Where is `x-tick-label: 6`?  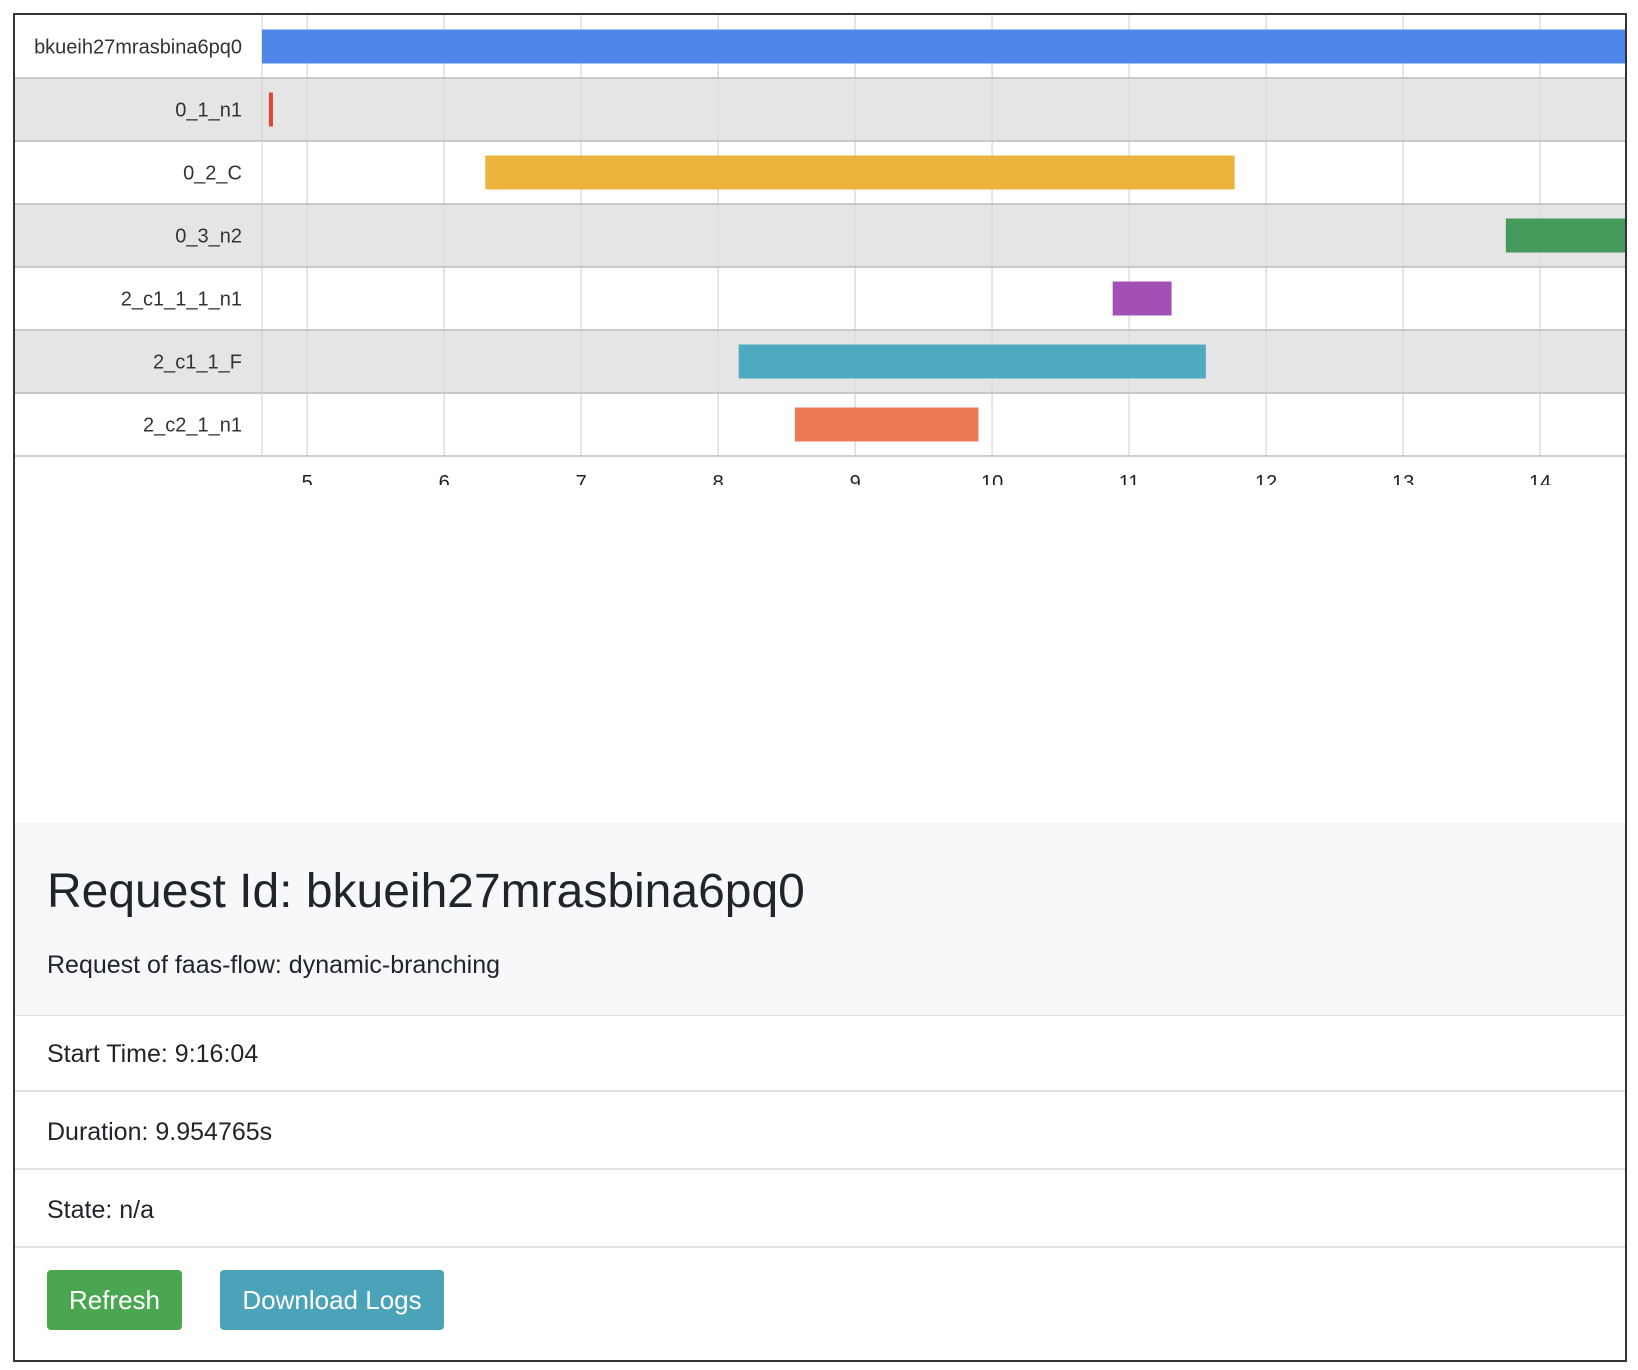 x-tick-label: 6 is located at coordinates (444, 478).